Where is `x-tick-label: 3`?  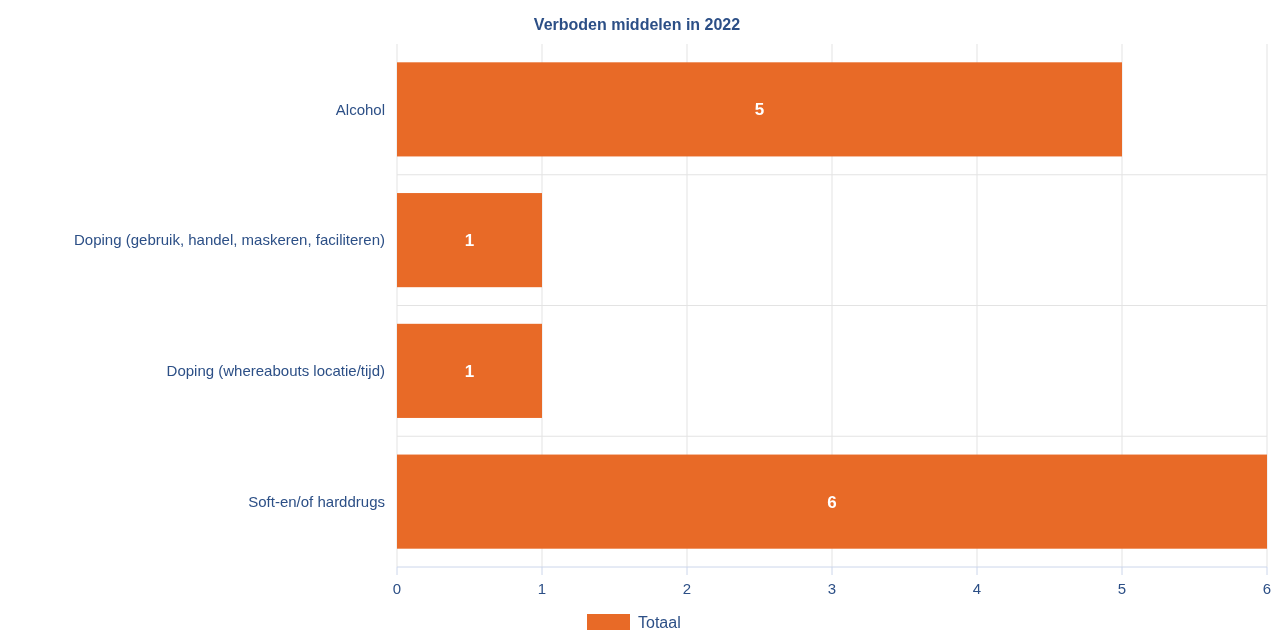
x-tick-label: 3 is located at coordinates (832, 588).